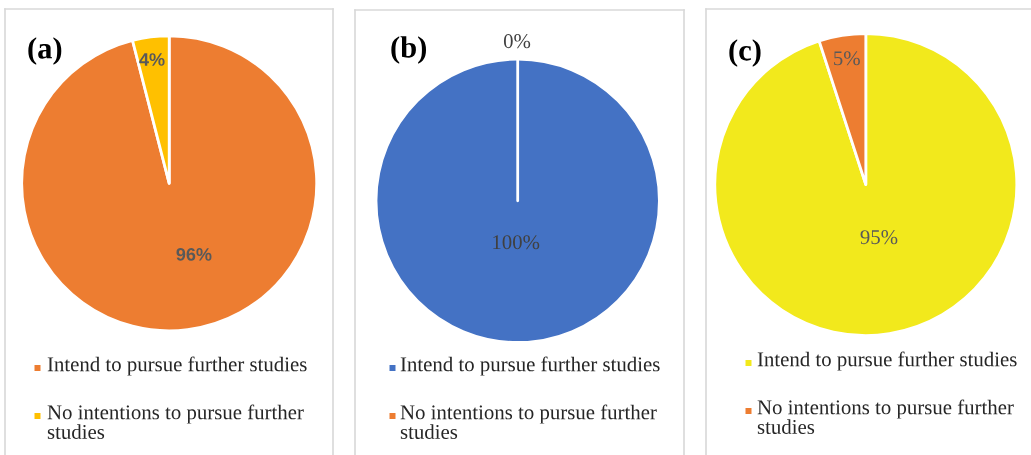  What do you see at coordinates (45, 51) in the screenshot?
I see `chart-title: (a)` at bounding box center [45, 51].